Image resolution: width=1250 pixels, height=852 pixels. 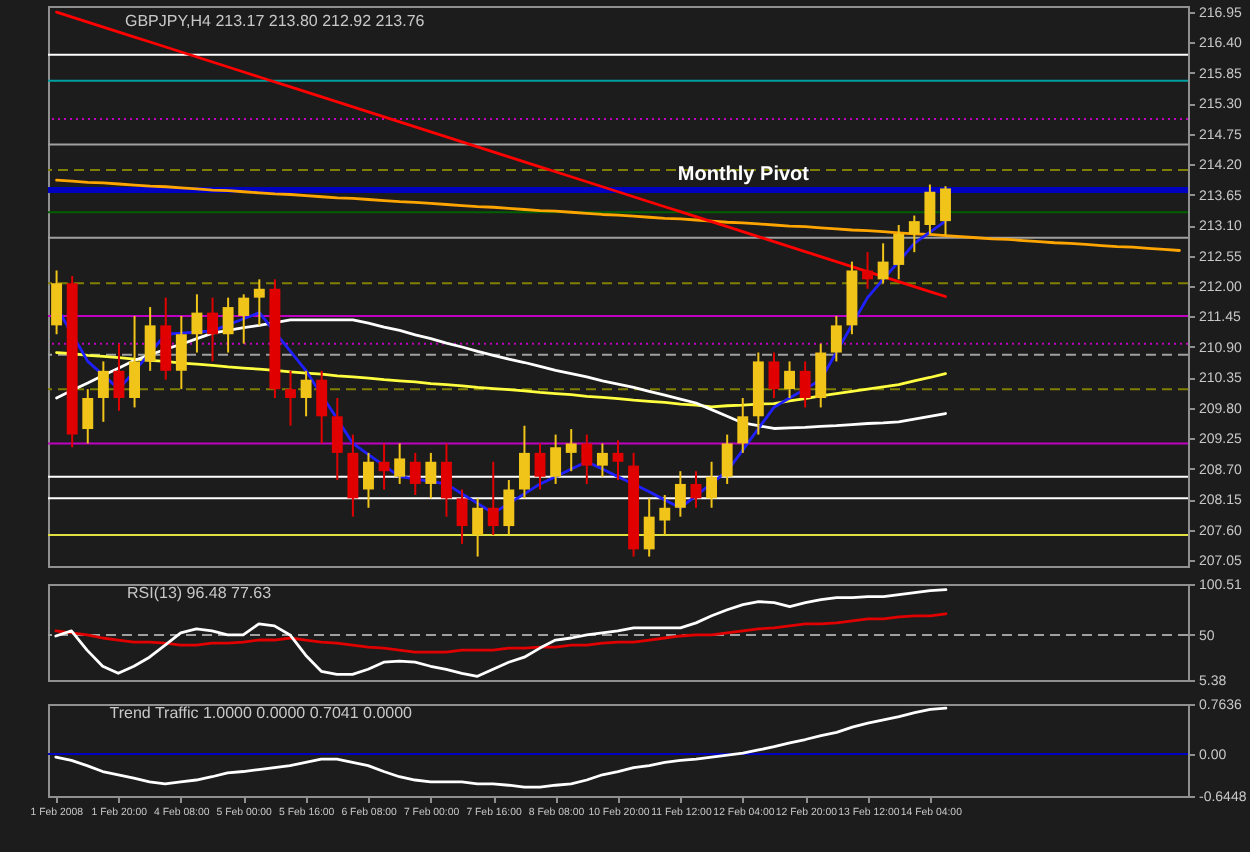 I want to click on chart-title: Trend Traffic 1.0000 0.0000 0.7041 0.0000, so click(x=261, y=713).